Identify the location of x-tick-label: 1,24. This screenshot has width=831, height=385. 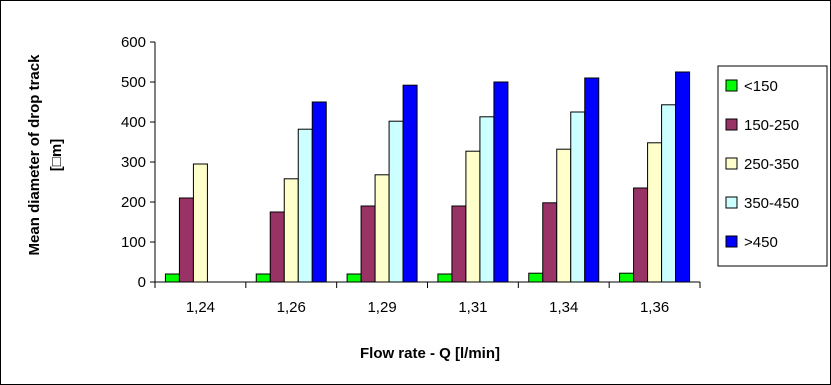
(200, 307).